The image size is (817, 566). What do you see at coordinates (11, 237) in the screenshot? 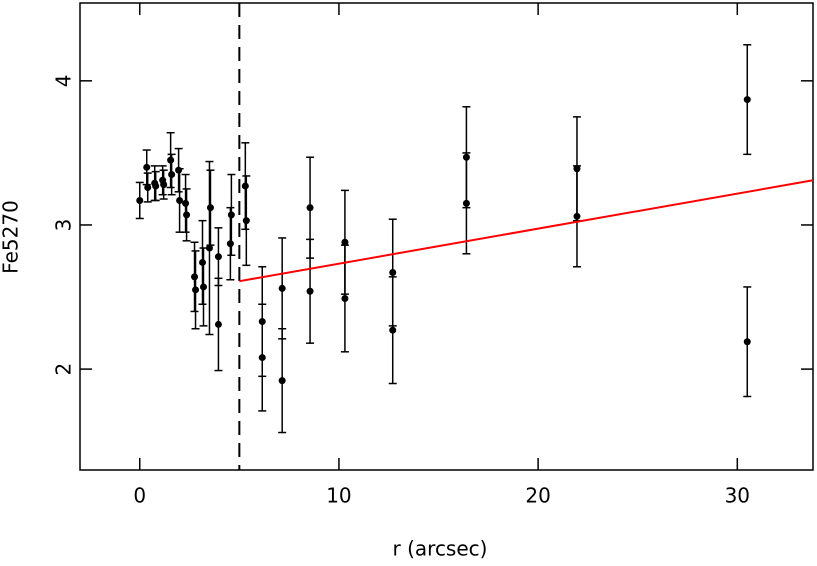
I see `y-axis-label: Fe5270` at bounding box center [11, 237].